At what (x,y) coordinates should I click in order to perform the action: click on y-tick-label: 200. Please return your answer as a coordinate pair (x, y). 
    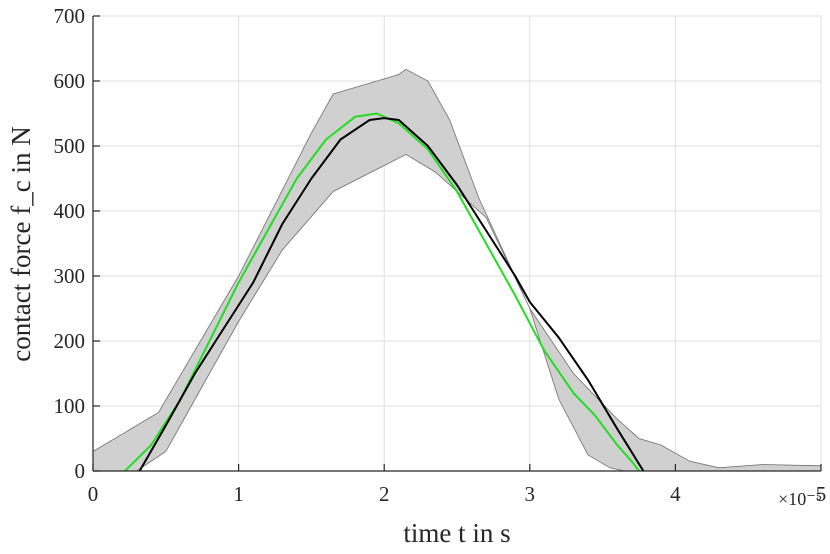
    Looking at the image, I should click on (70, 341).